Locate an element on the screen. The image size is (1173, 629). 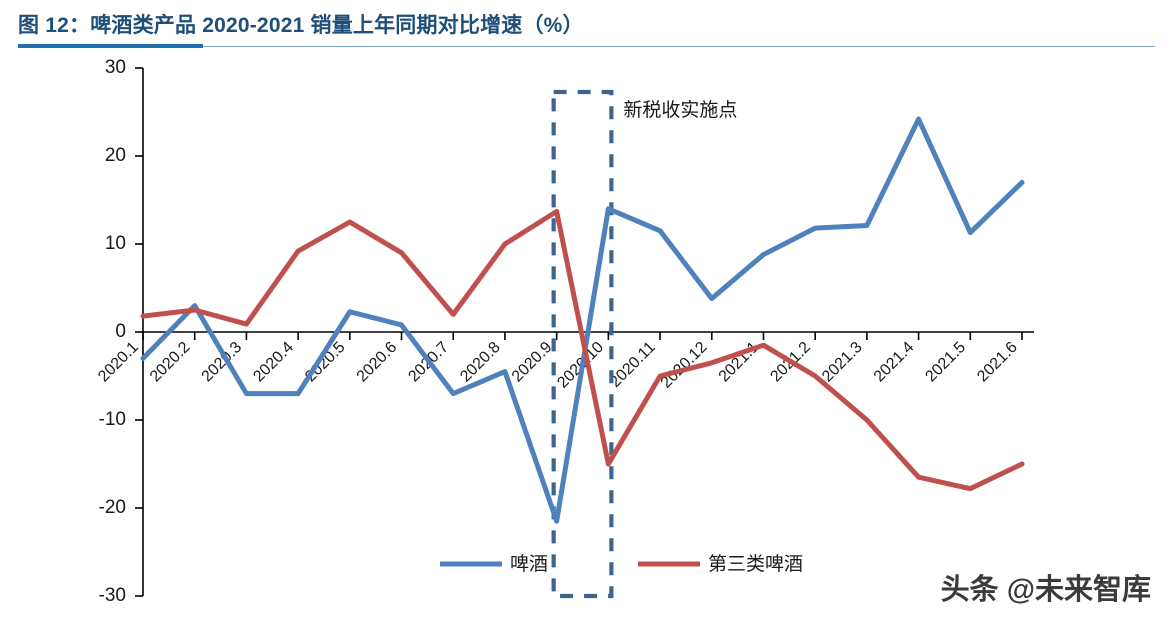
y-axis-tick-label: -10 is located at coordinates (112, 419).